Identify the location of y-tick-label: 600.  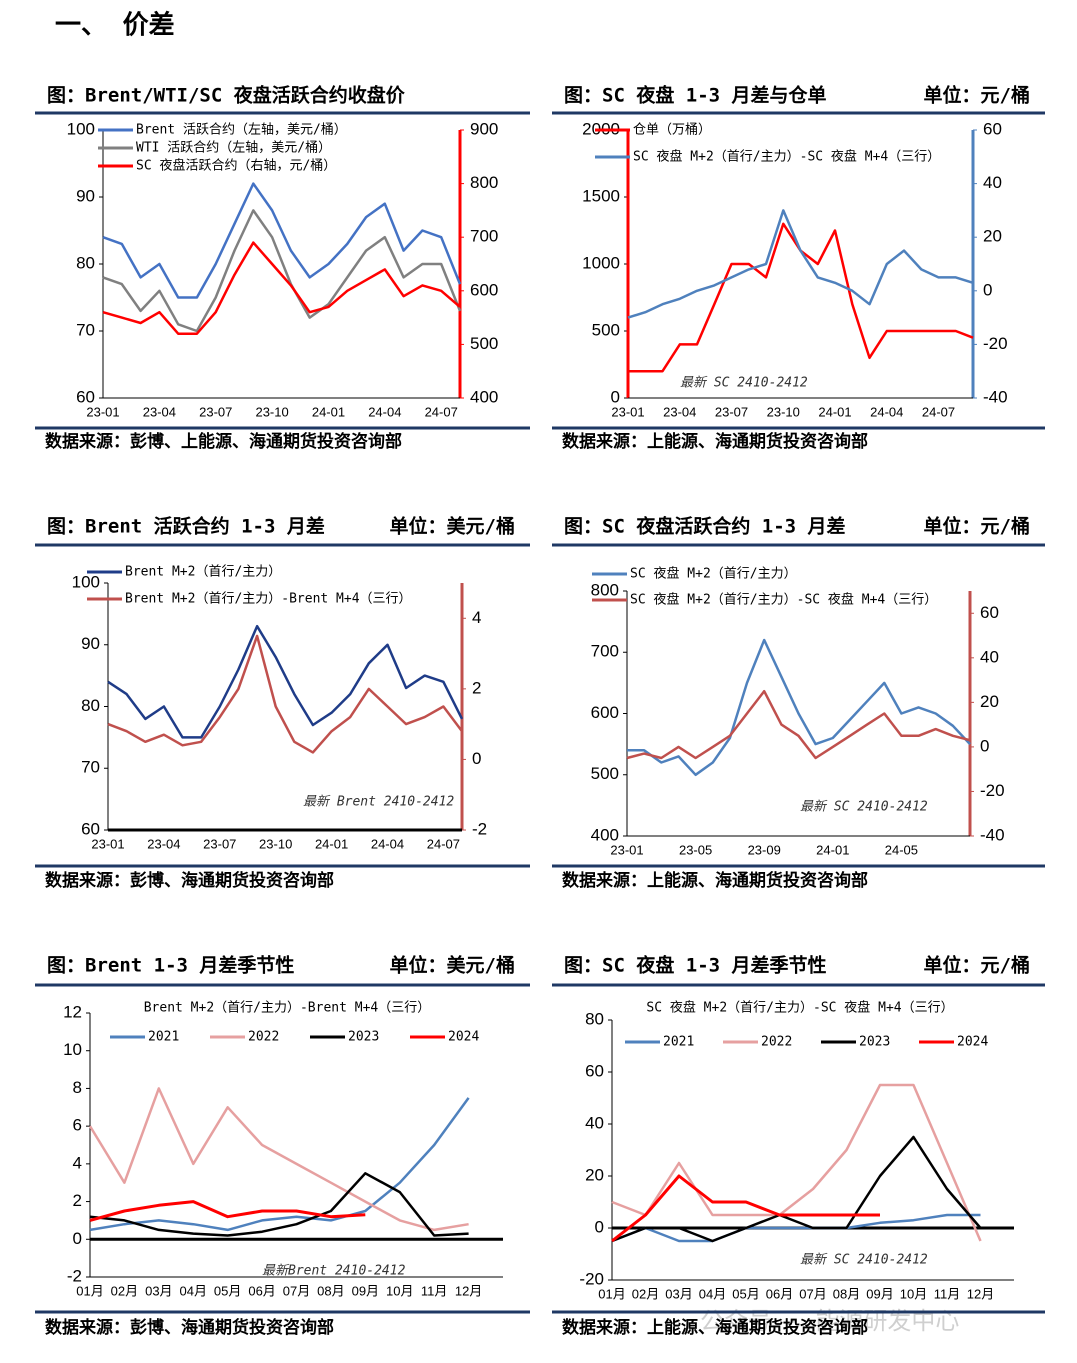
(605, 712).